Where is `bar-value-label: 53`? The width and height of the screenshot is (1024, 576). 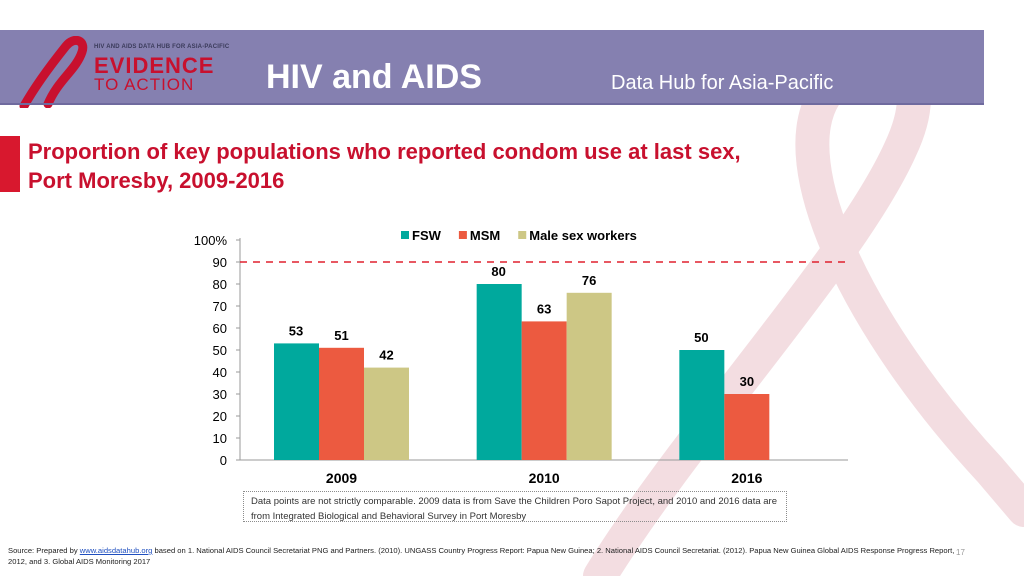 bar-value-label: 53 is located at coordinates (296, 330).